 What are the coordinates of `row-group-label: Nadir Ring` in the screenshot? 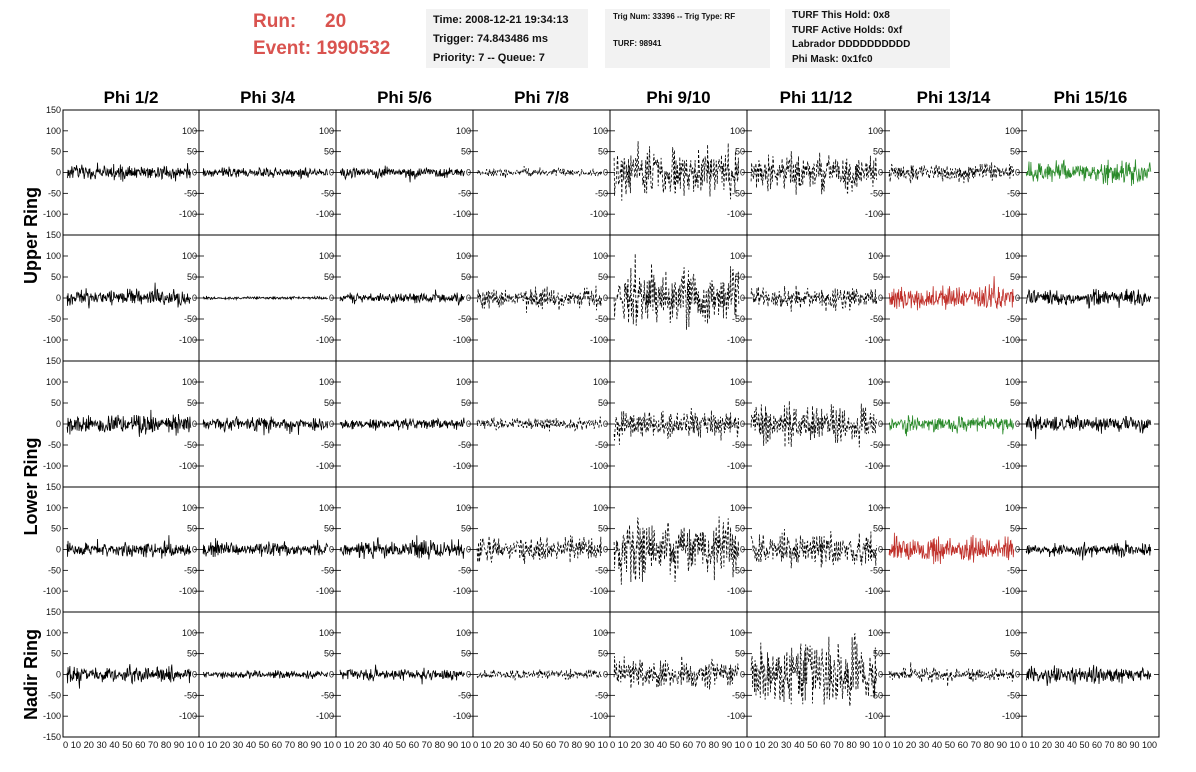 It's located at (31, 674).